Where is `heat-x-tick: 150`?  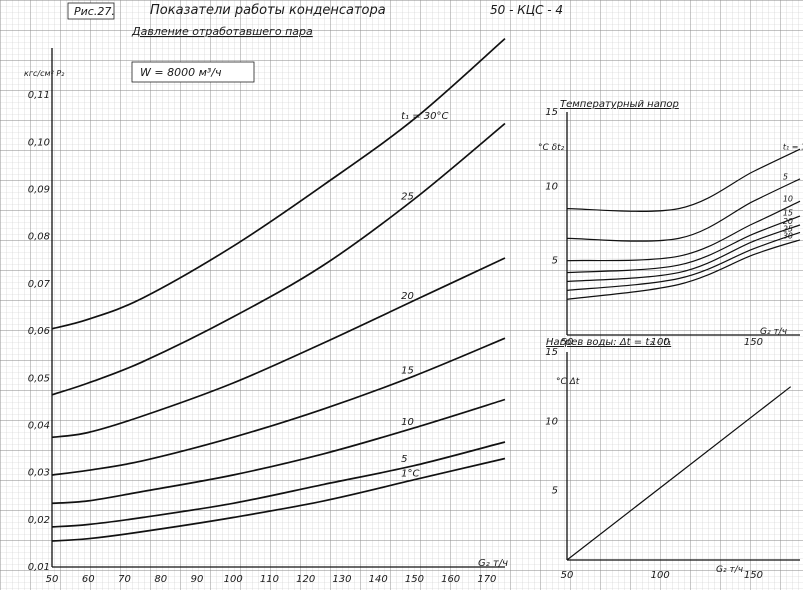 heat-x-tick: 150 is located at coordinates (753, 575).